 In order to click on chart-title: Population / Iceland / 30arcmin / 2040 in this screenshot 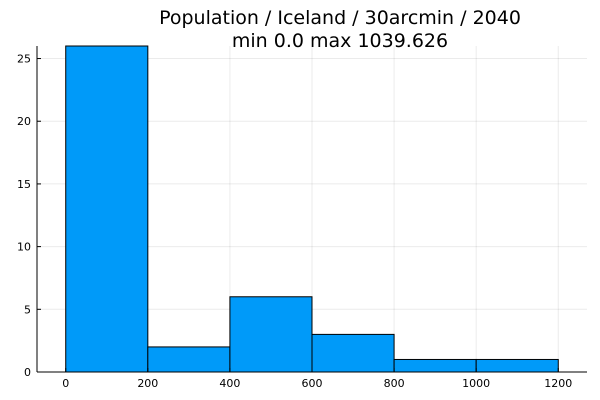, I will do `click(340, 18)`.